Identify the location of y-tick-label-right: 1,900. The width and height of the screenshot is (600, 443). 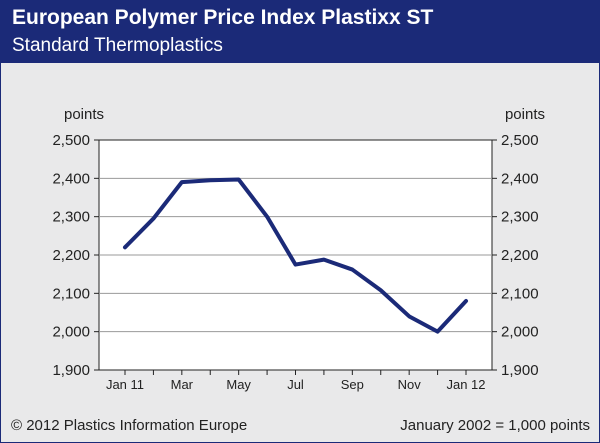
(520, 370).